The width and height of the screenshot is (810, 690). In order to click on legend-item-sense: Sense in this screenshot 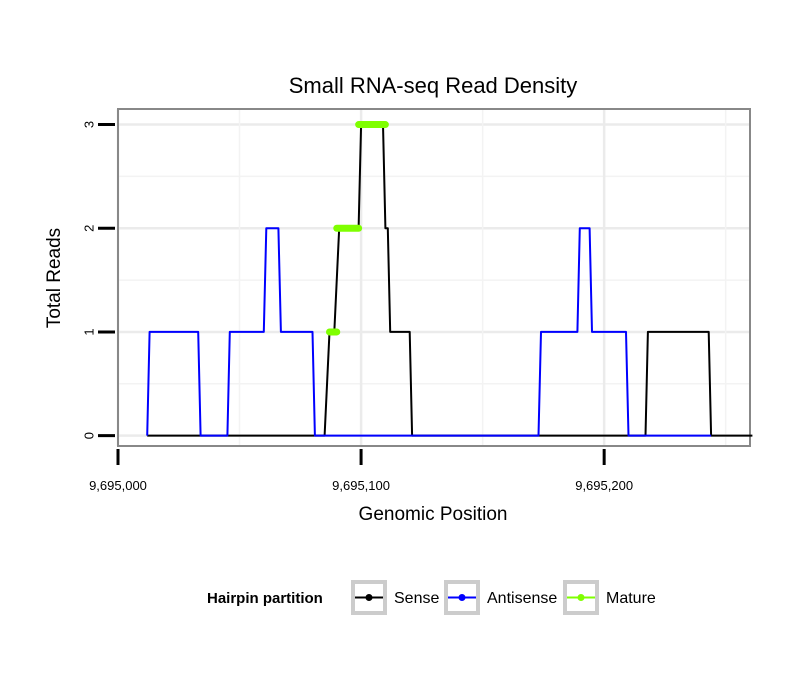, I will do `click(395, 597)`.